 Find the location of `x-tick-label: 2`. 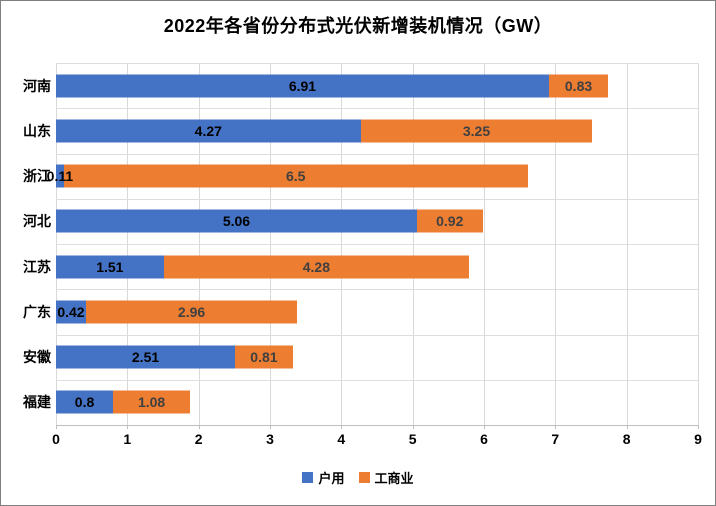

x-tick-label: 2 is located at coordinates (198, 439).